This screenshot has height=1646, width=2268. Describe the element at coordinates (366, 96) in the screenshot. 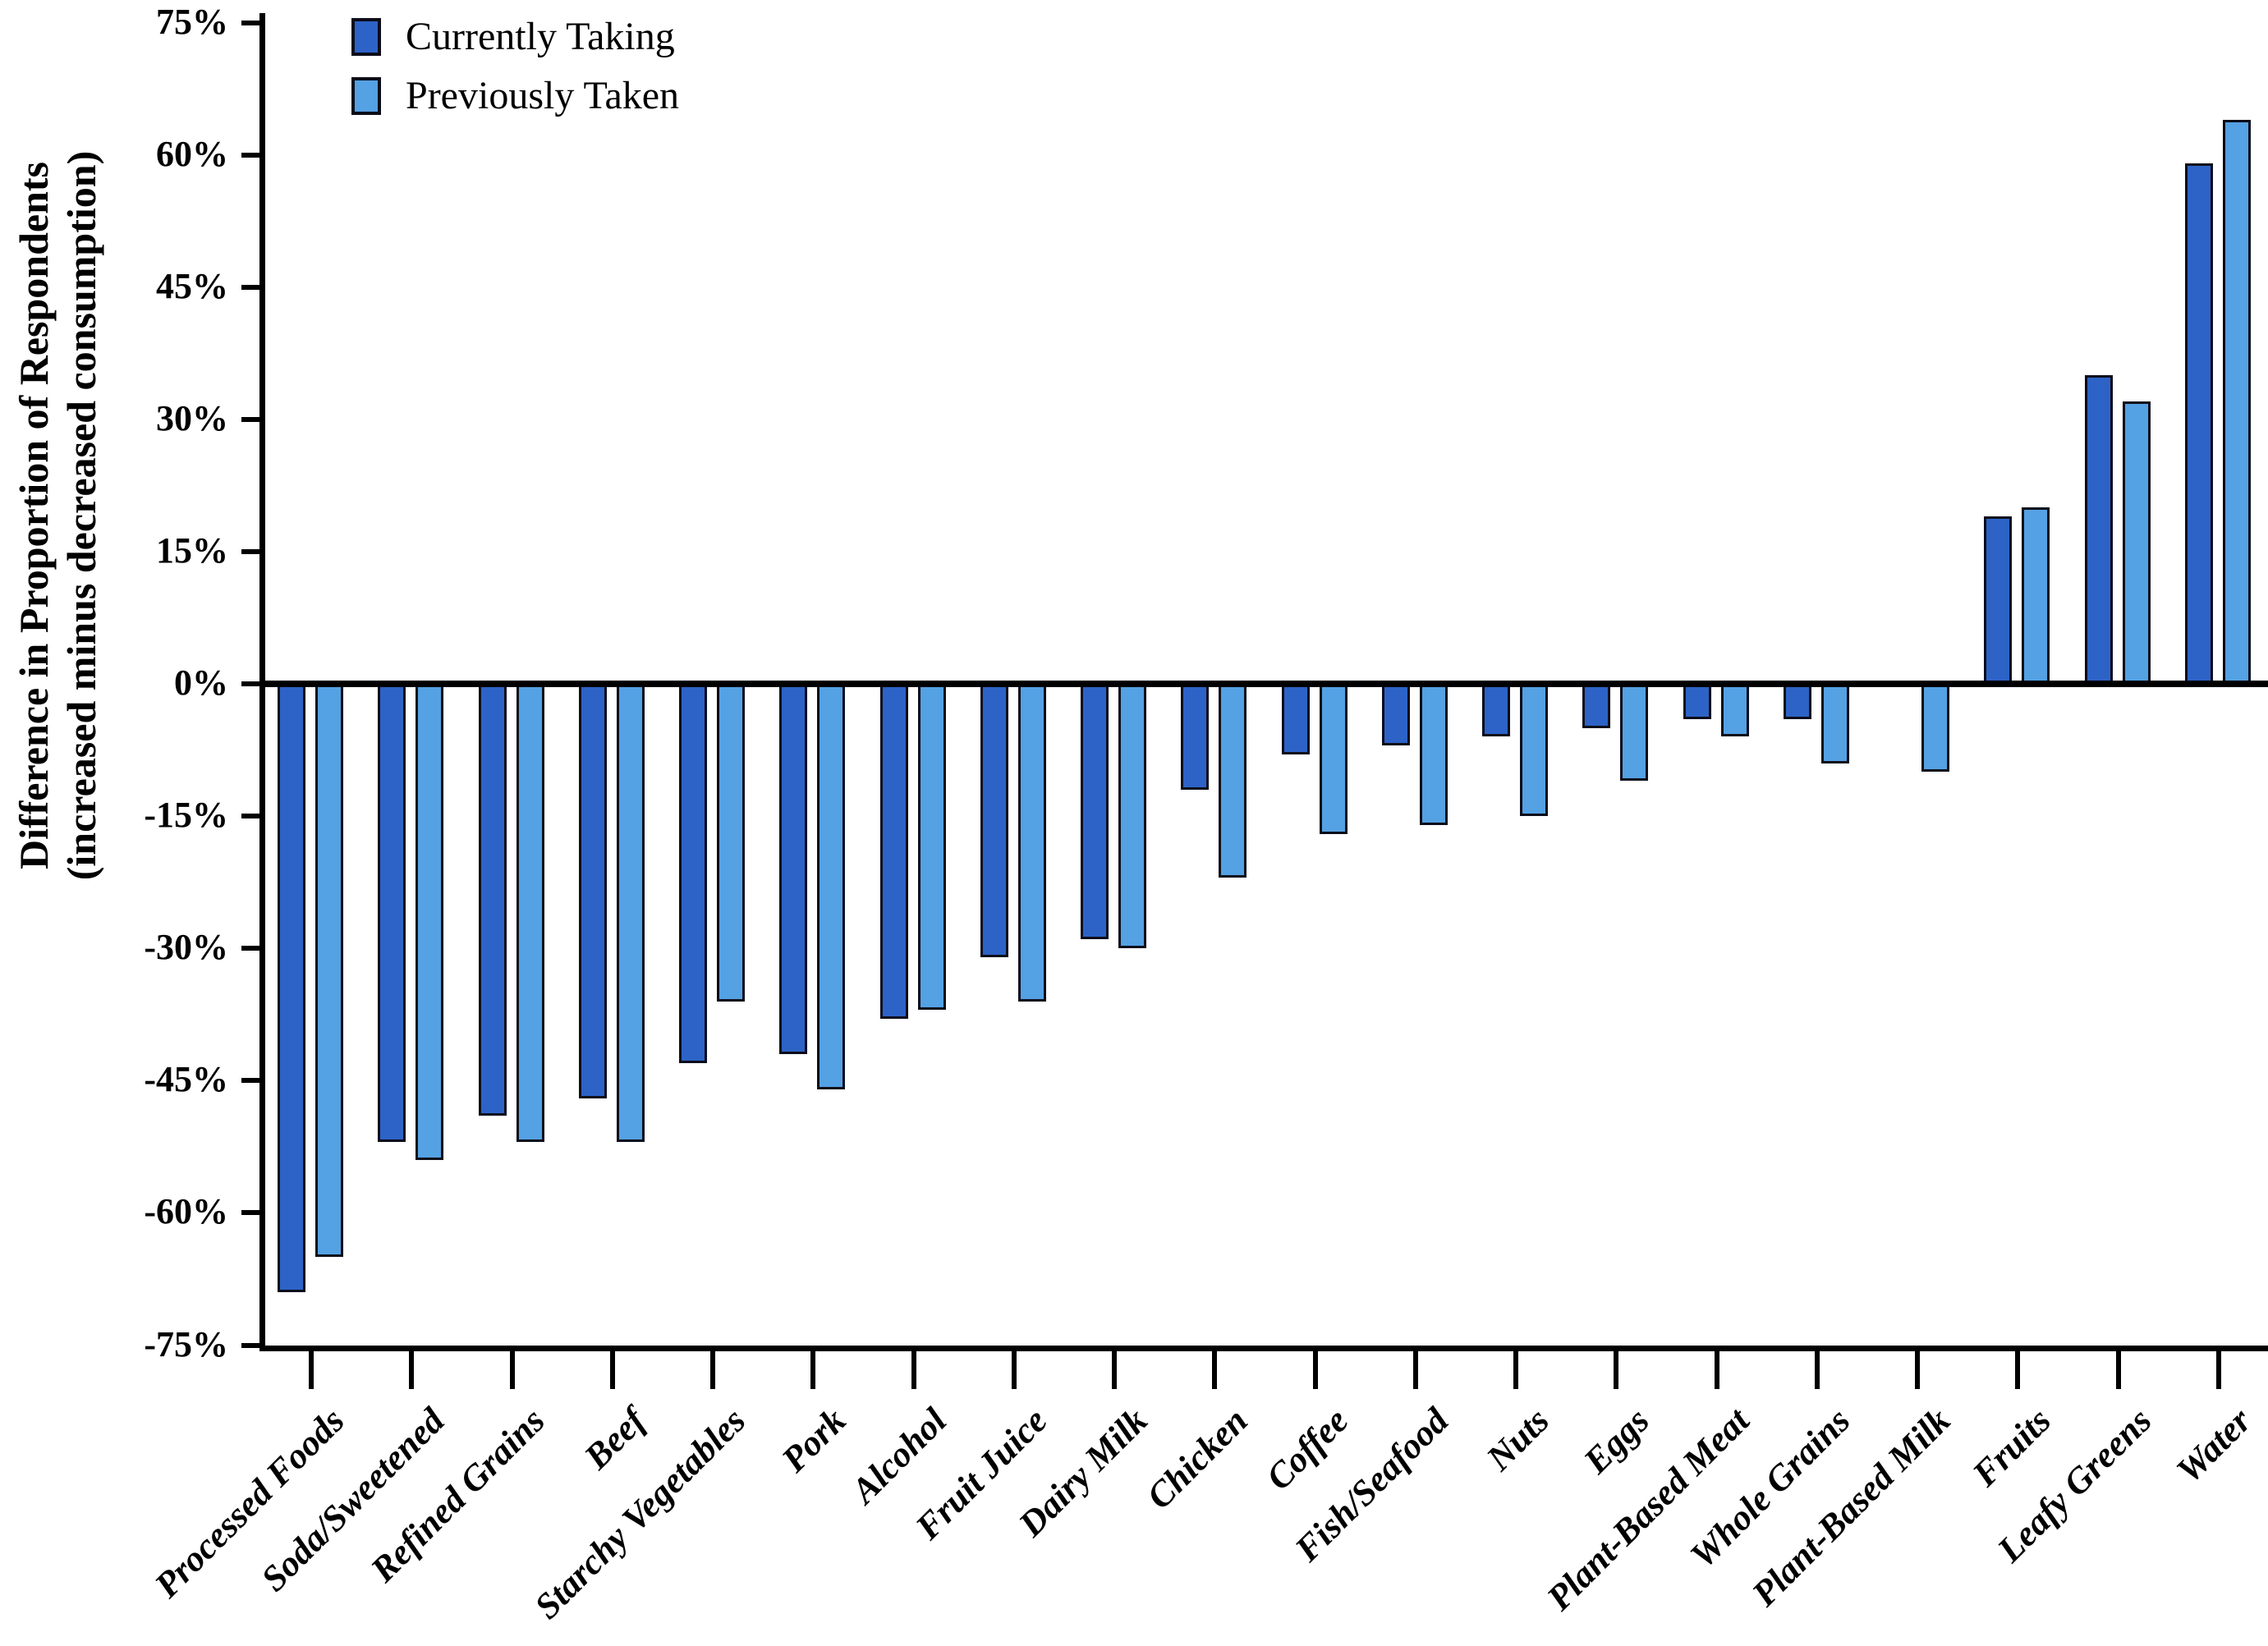

I see `legend-swatch-previously-taken` at that location.